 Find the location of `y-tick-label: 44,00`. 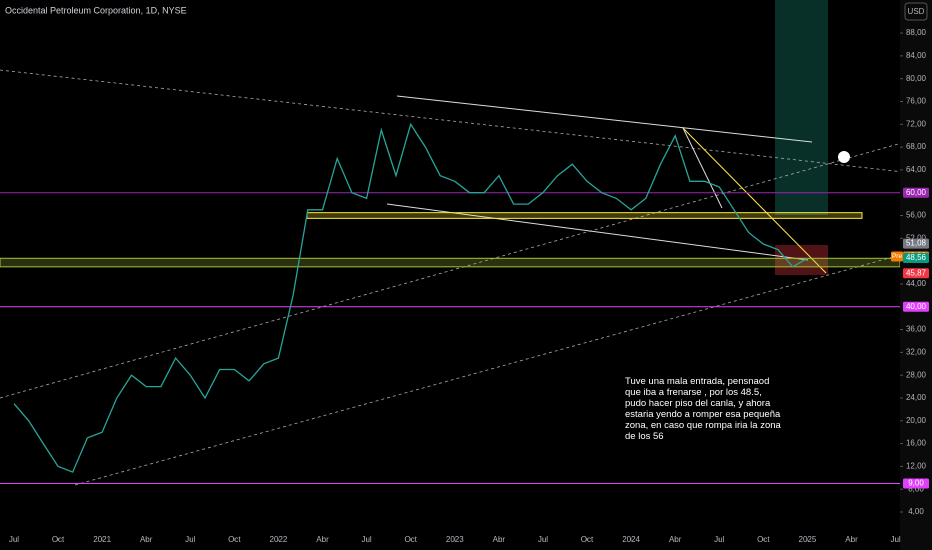

y-tick-label: 44,00 is located at coordinates (916, 283).